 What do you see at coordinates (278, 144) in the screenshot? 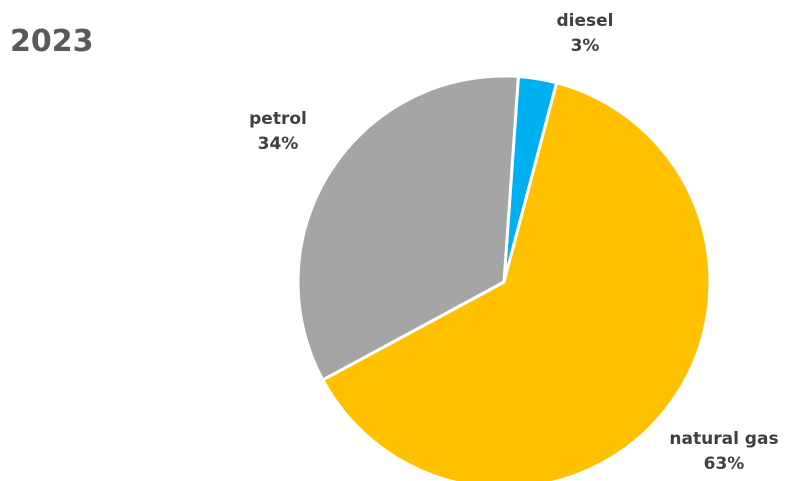
I see `slice-value-petrol: 34%` at bounding box center [278, 144].